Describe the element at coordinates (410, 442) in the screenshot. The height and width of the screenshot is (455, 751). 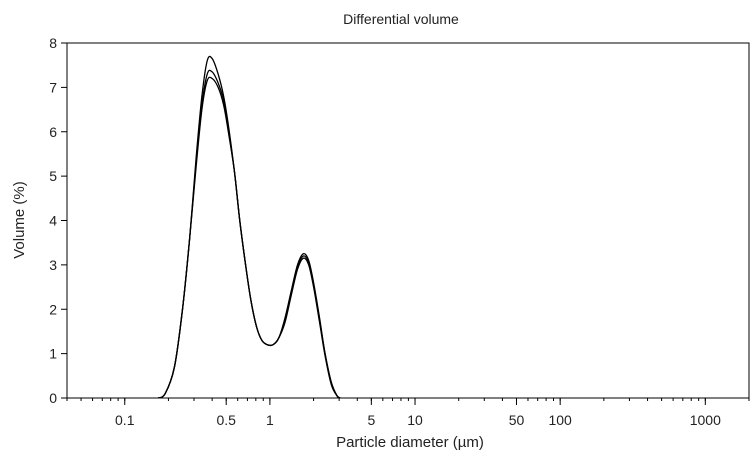
I see `x-axis-title: Particle diameter (µm)` at that location.